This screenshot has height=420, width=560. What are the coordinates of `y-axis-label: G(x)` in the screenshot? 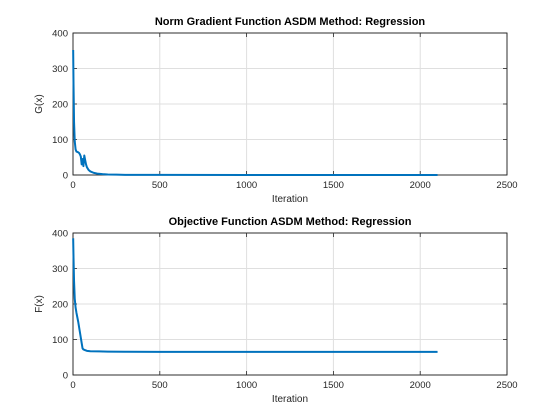 It's located at (39, 103).